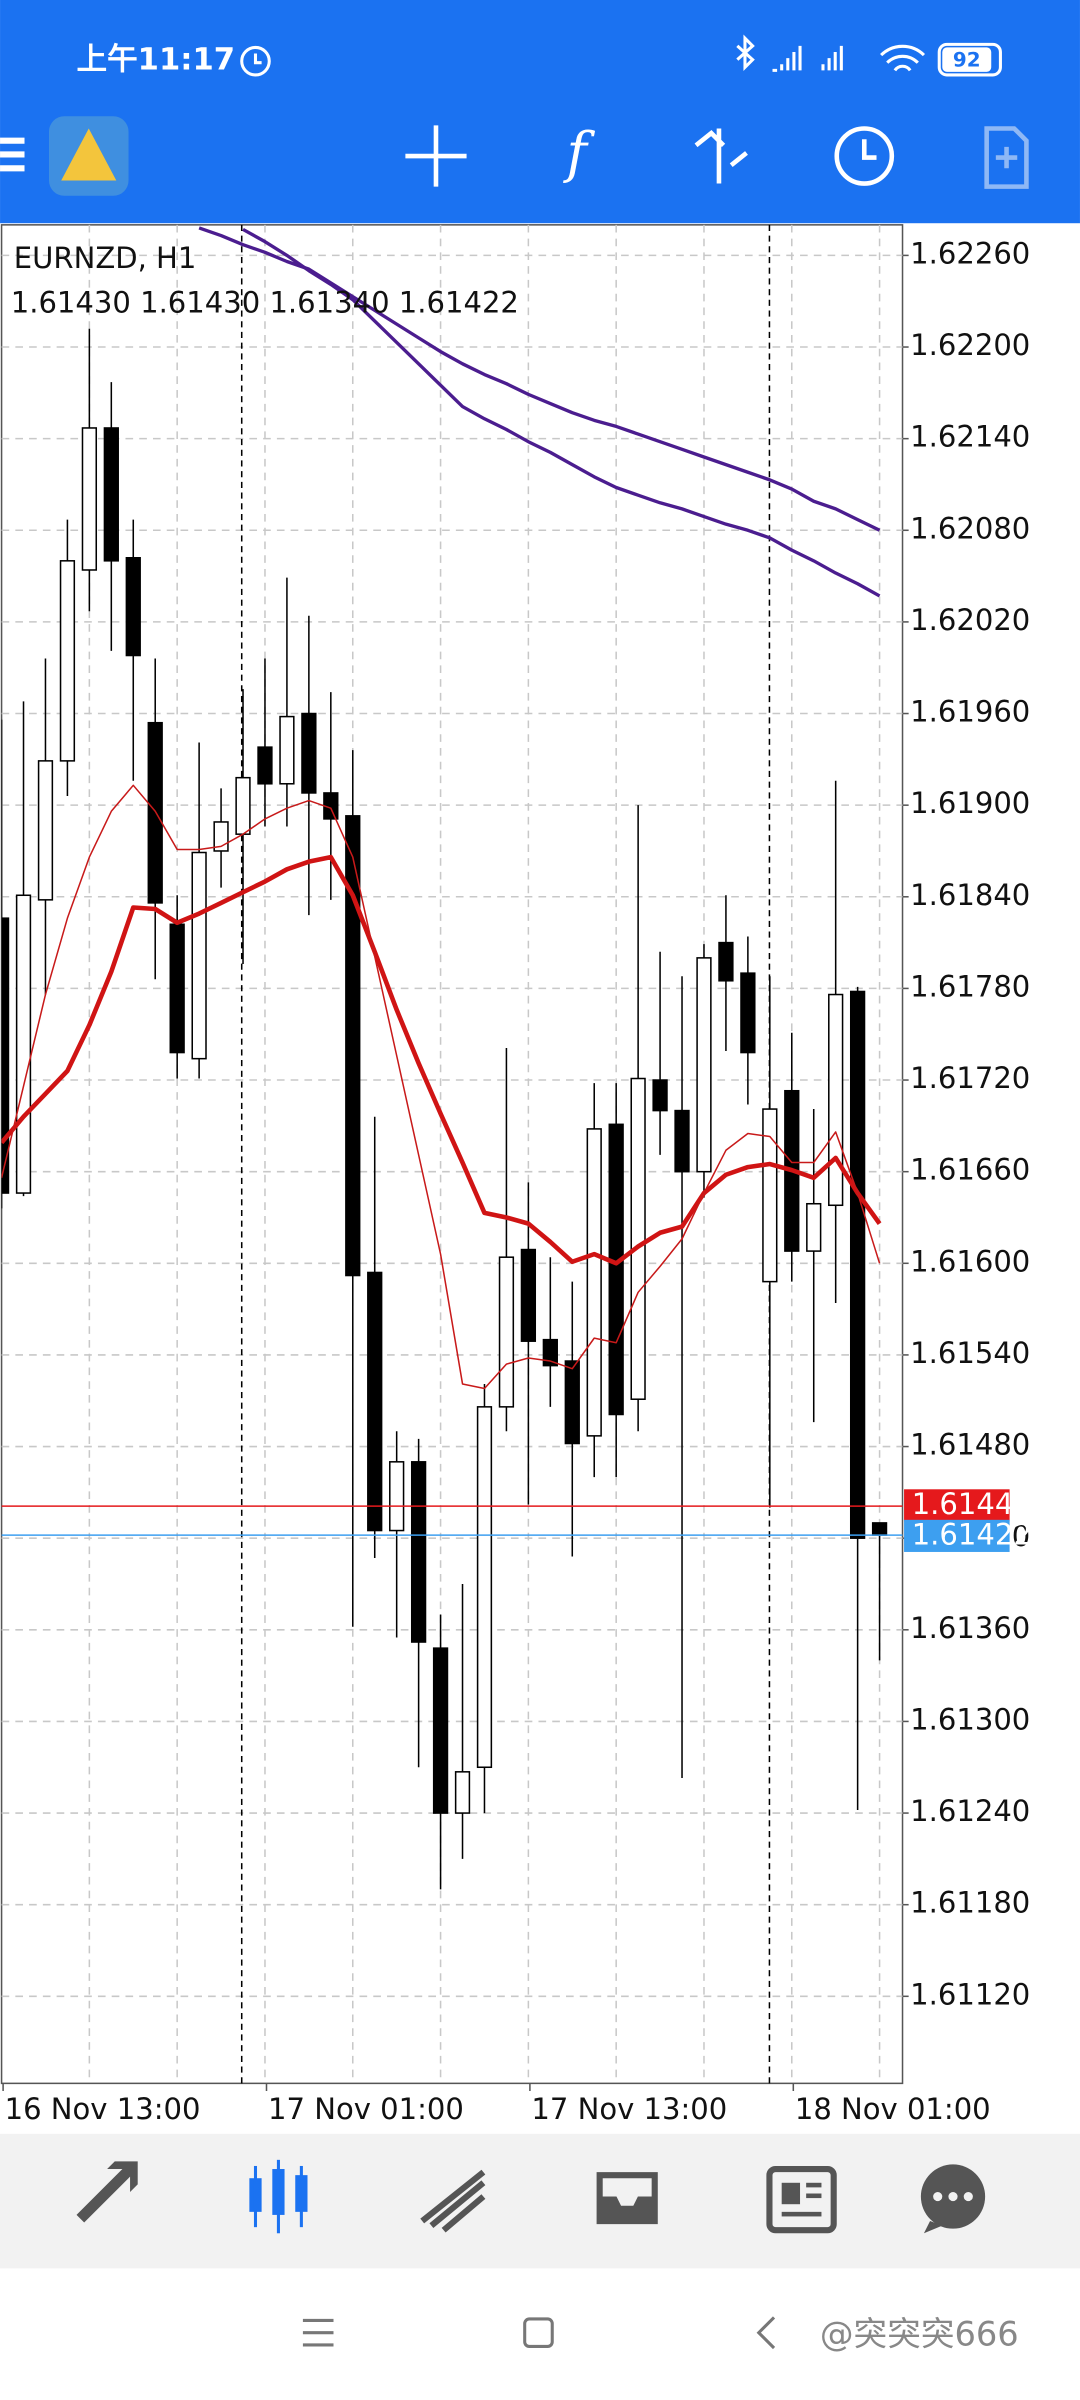 This screenshot has height=2400, width=1080. What do you see at coordinates (970, 253) in the screenshot?
I see `y-tick-label: 1.62260` at bounding box center [970, 253].